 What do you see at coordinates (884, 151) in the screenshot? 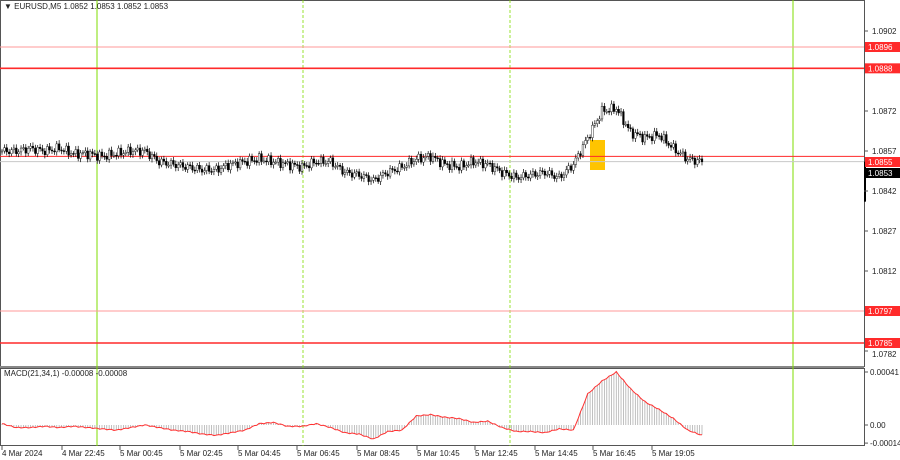
I see `price-tick-label: 1.0857` at bounding box center [884, 151].